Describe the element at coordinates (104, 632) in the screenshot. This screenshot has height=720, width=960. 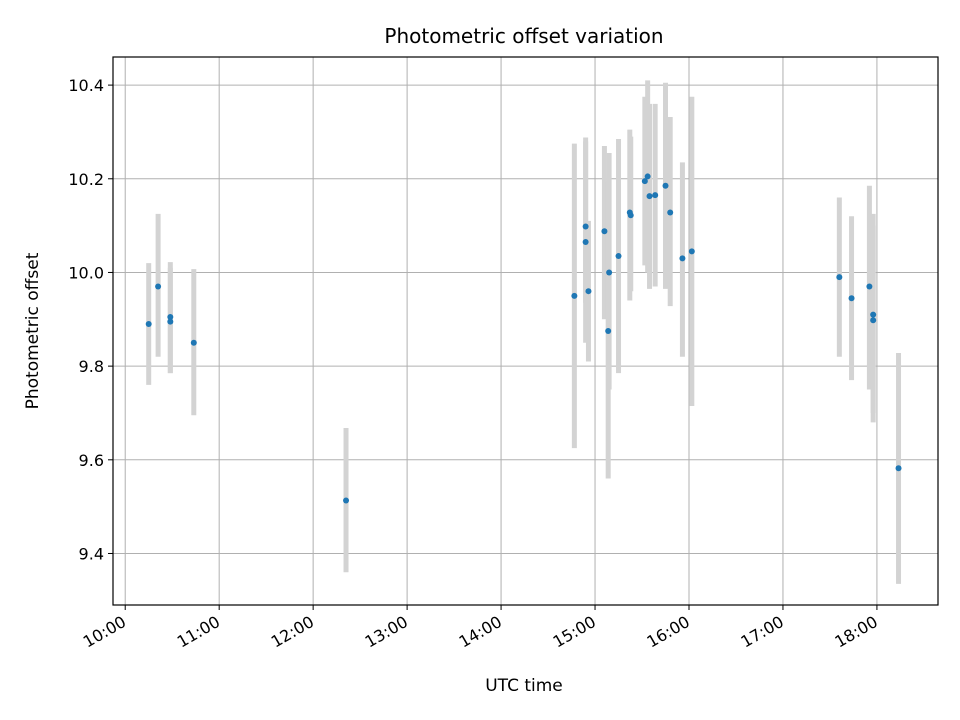
I see `x-tick-label: 10:00` at that location.